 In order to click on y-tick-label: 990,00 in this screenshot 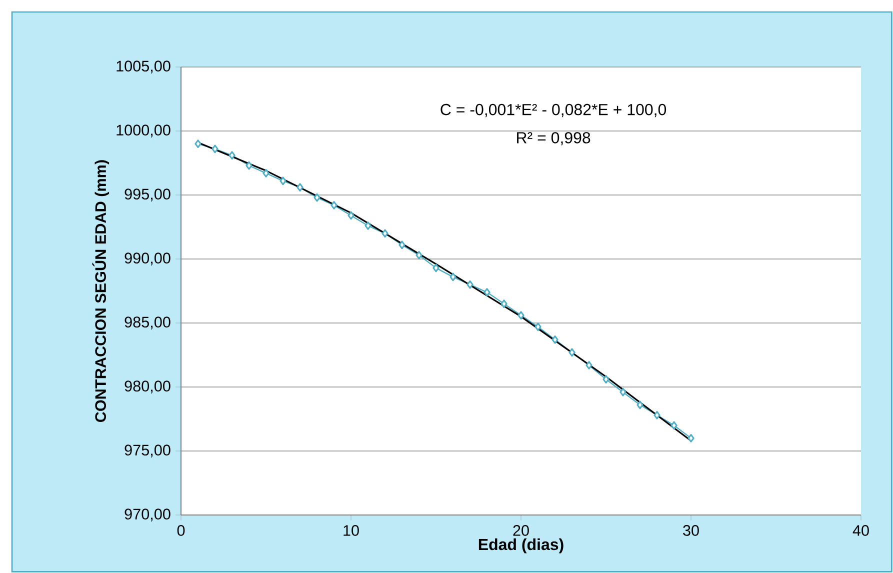, I will do `click(147, 259)`.